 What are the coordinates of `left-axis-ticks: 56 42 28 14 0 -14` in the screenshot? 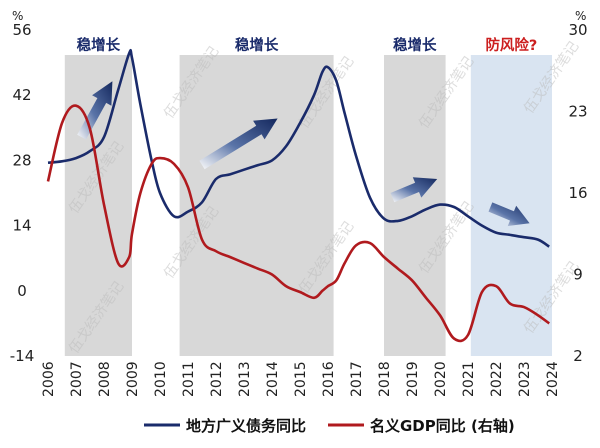 It's located at (22, 193).